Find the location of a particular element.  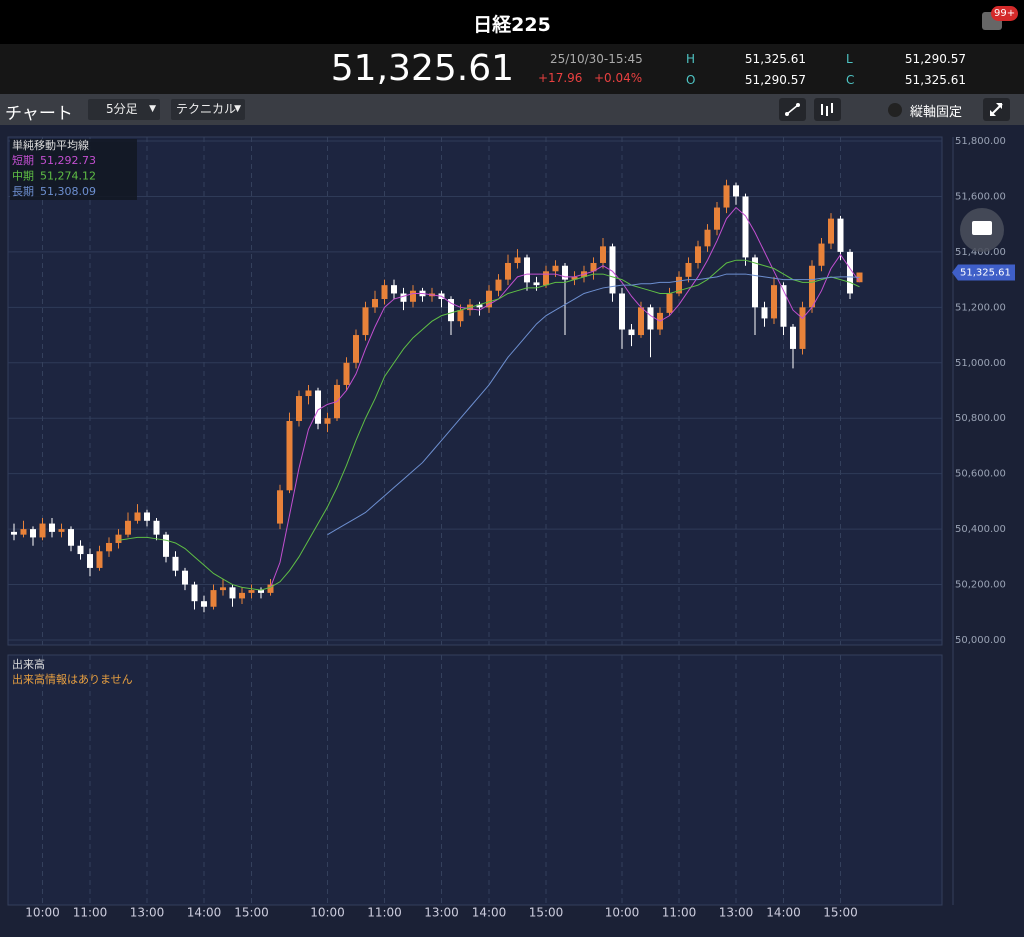

high: 51,325.61 is located at coordinates (775, 59).